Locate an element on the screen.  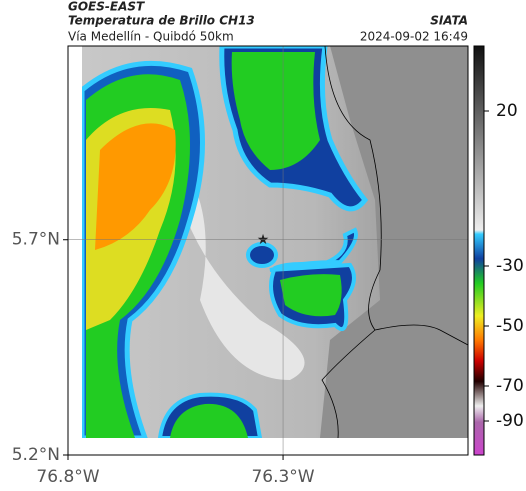
cloud-bottom is located at coordinates (210, 415).